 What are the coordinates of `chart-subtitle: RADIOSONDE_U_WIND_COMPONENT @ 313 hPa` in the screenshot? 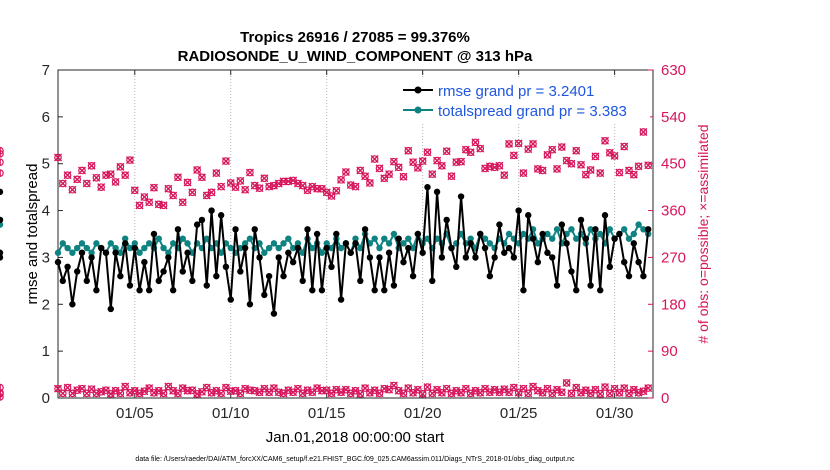 It's located at (355, 56).